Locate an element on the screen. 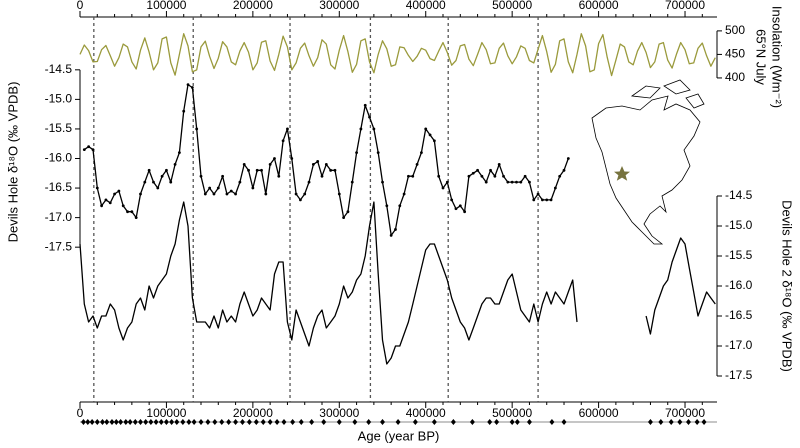 The width and height of the screenshot is (800, 448). y-axis-title: Devils Hole δ¹⁸O (‰ VPDB) is located at coordinates (12, 162).